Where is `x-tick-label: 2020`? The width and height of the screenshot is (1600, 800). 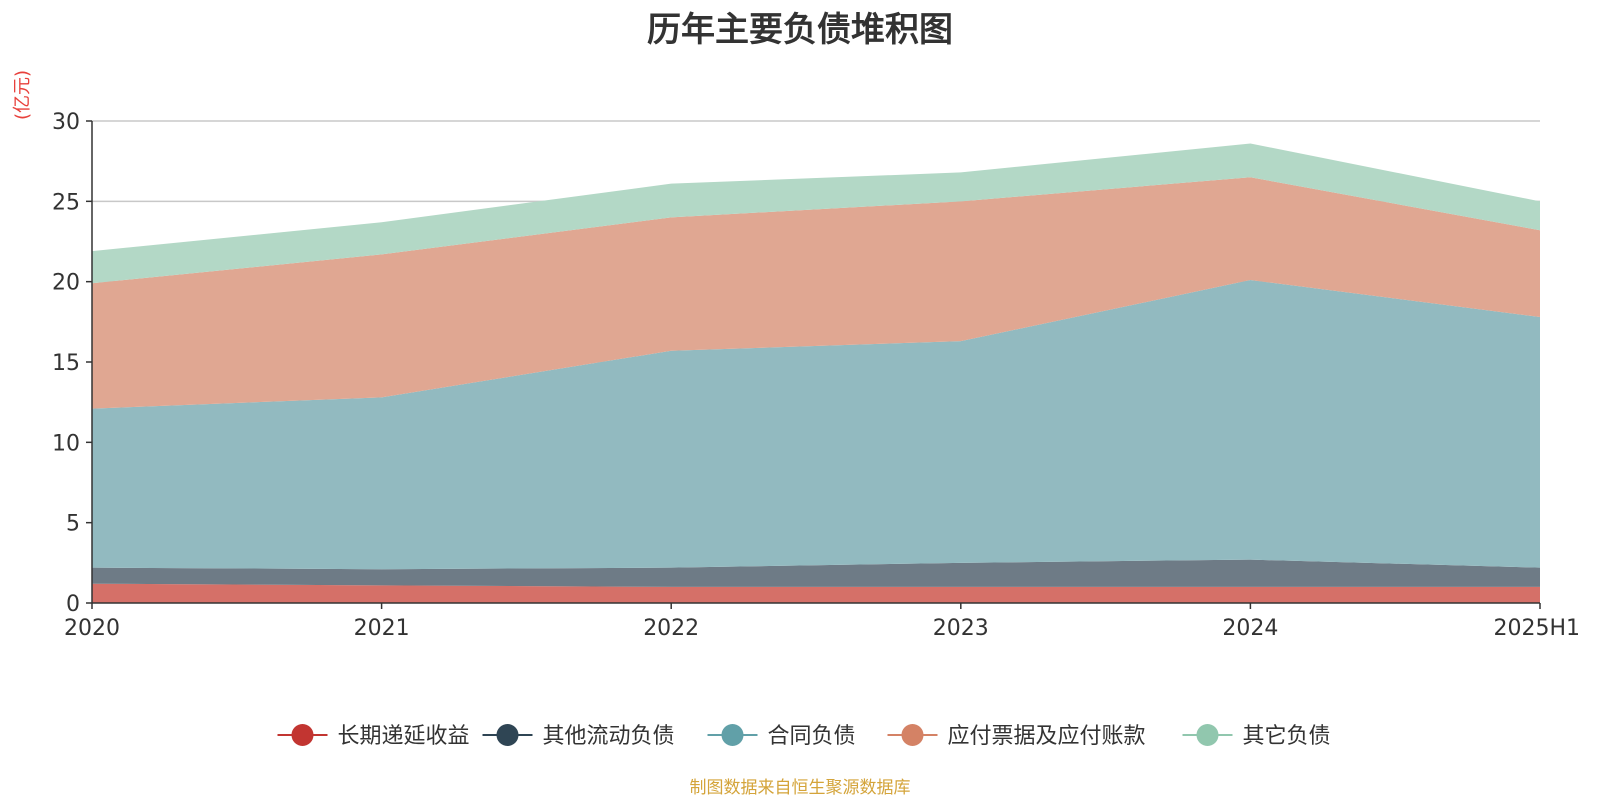
x-tick-label: 2020 is located at coordinates (92, 628).